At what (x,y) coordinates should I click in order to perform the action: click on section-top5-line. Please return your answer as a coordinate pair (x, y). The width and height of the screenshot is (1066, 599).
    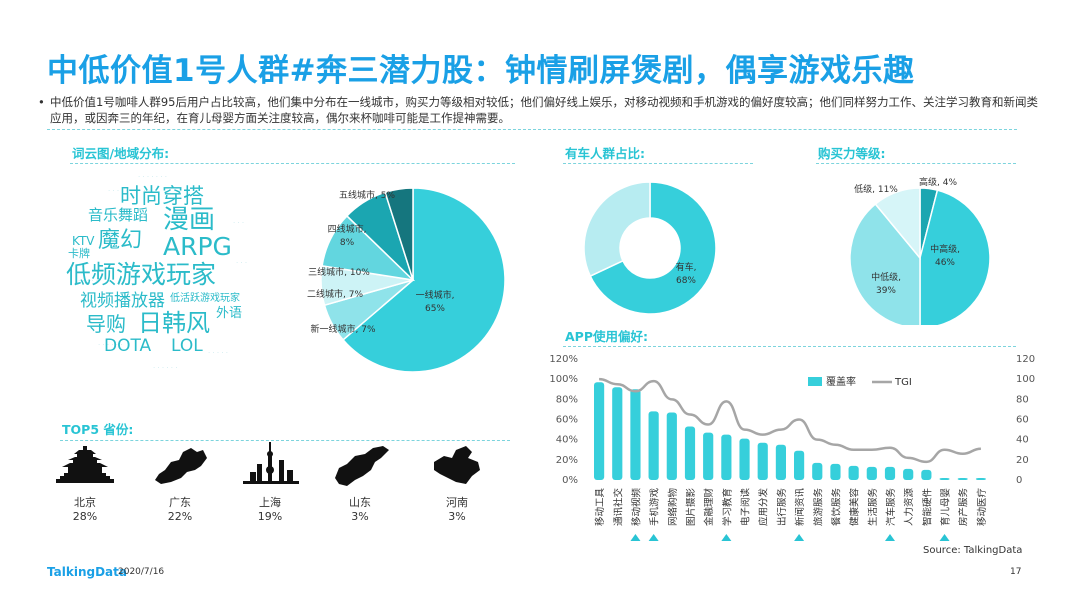
    Looking at the image, I should click on (285, 440).